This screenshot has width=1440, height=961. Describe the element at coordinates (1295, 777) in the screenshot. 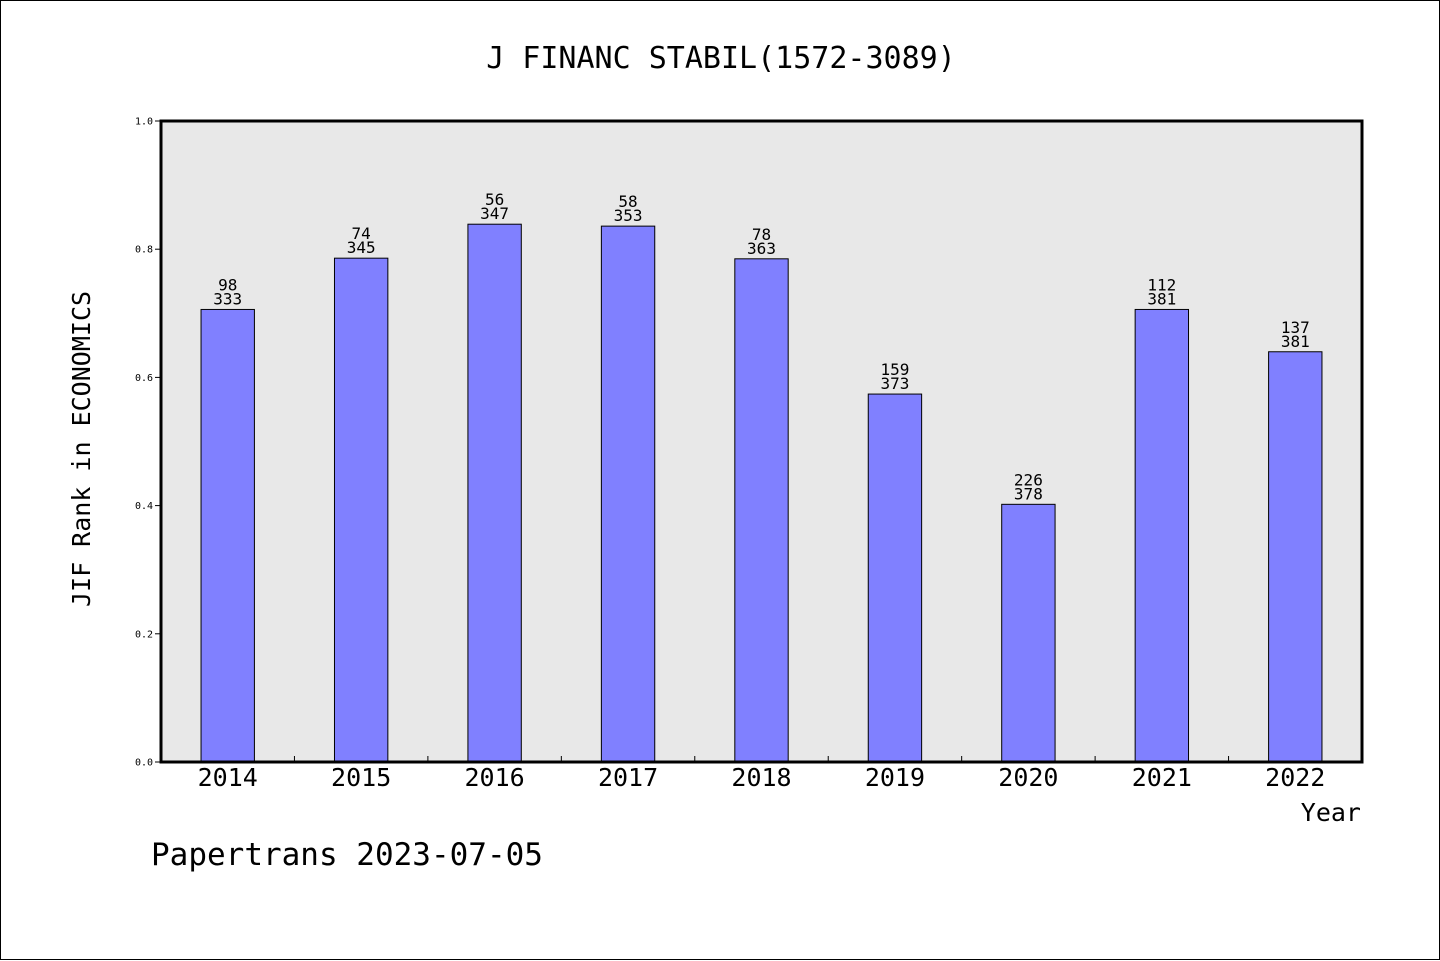

I see `x-tick-label-2022: 2022` at that location.